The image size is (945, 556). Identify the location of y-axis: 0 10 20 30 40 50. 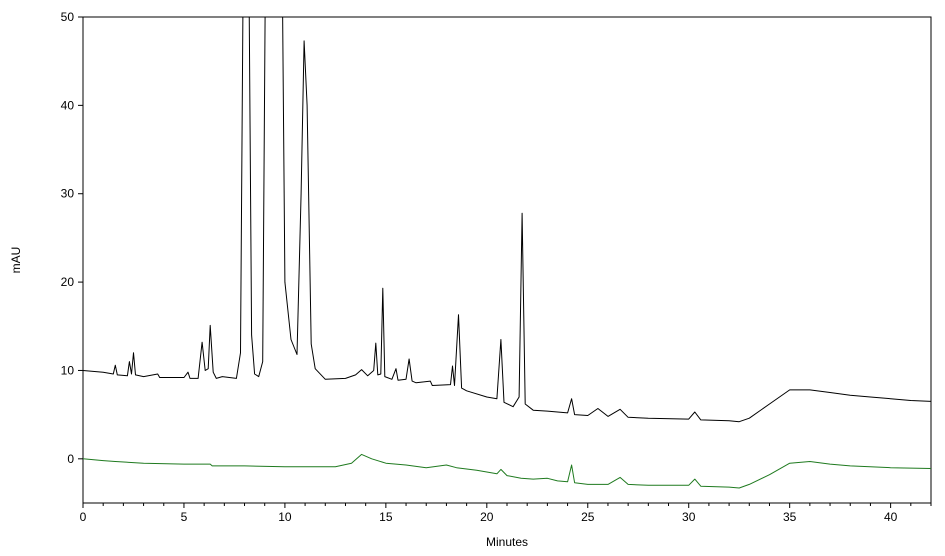
(72, 238).